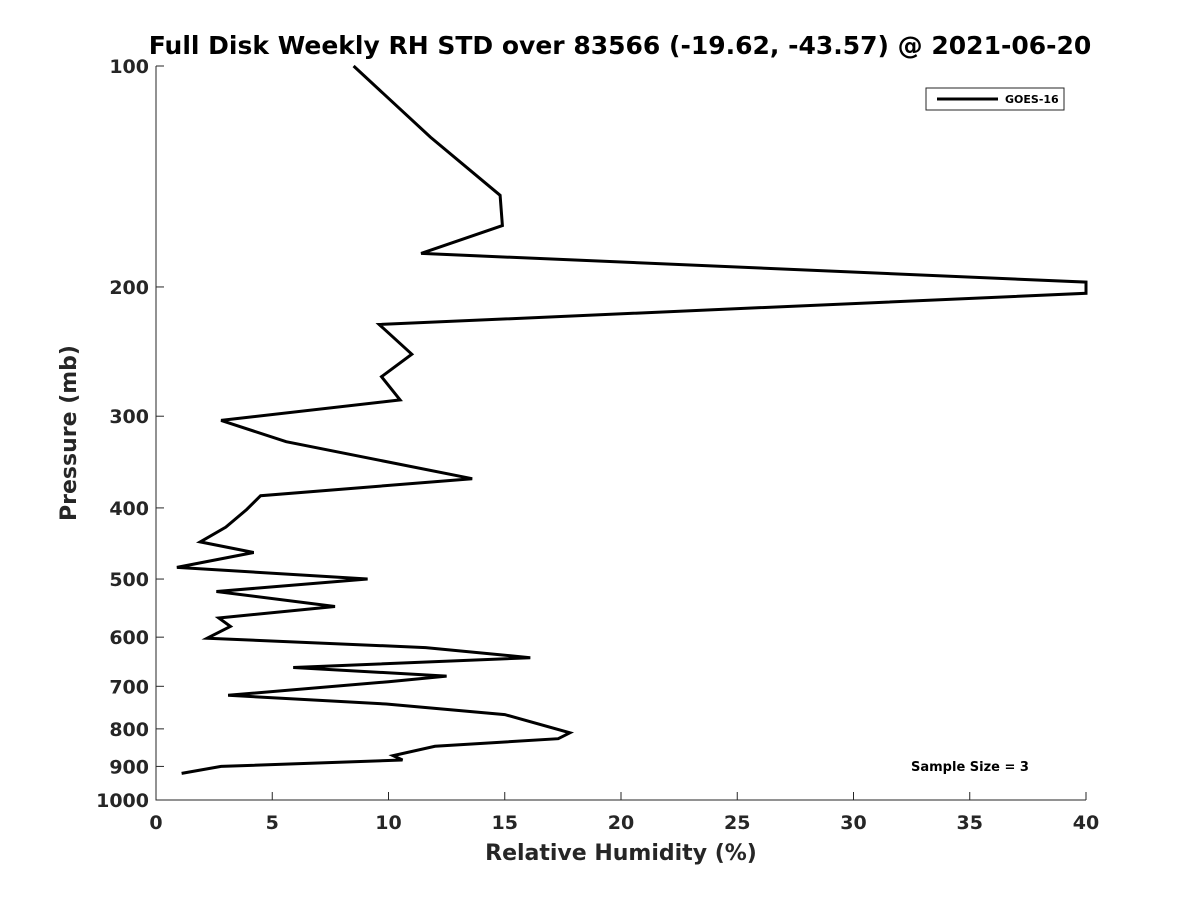 The width and height of the screenshot is (1200, 900). I want to click on x-tick-label: 10, so click(388, 823).